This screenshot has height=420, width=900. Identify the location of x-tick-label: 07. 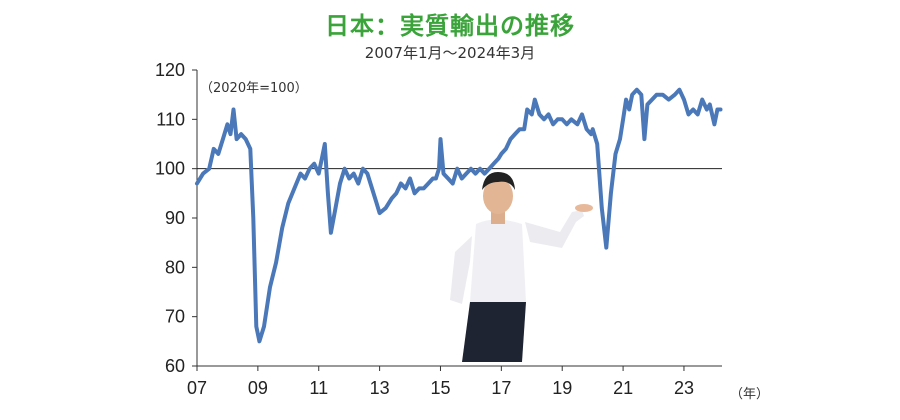
(197, 388).